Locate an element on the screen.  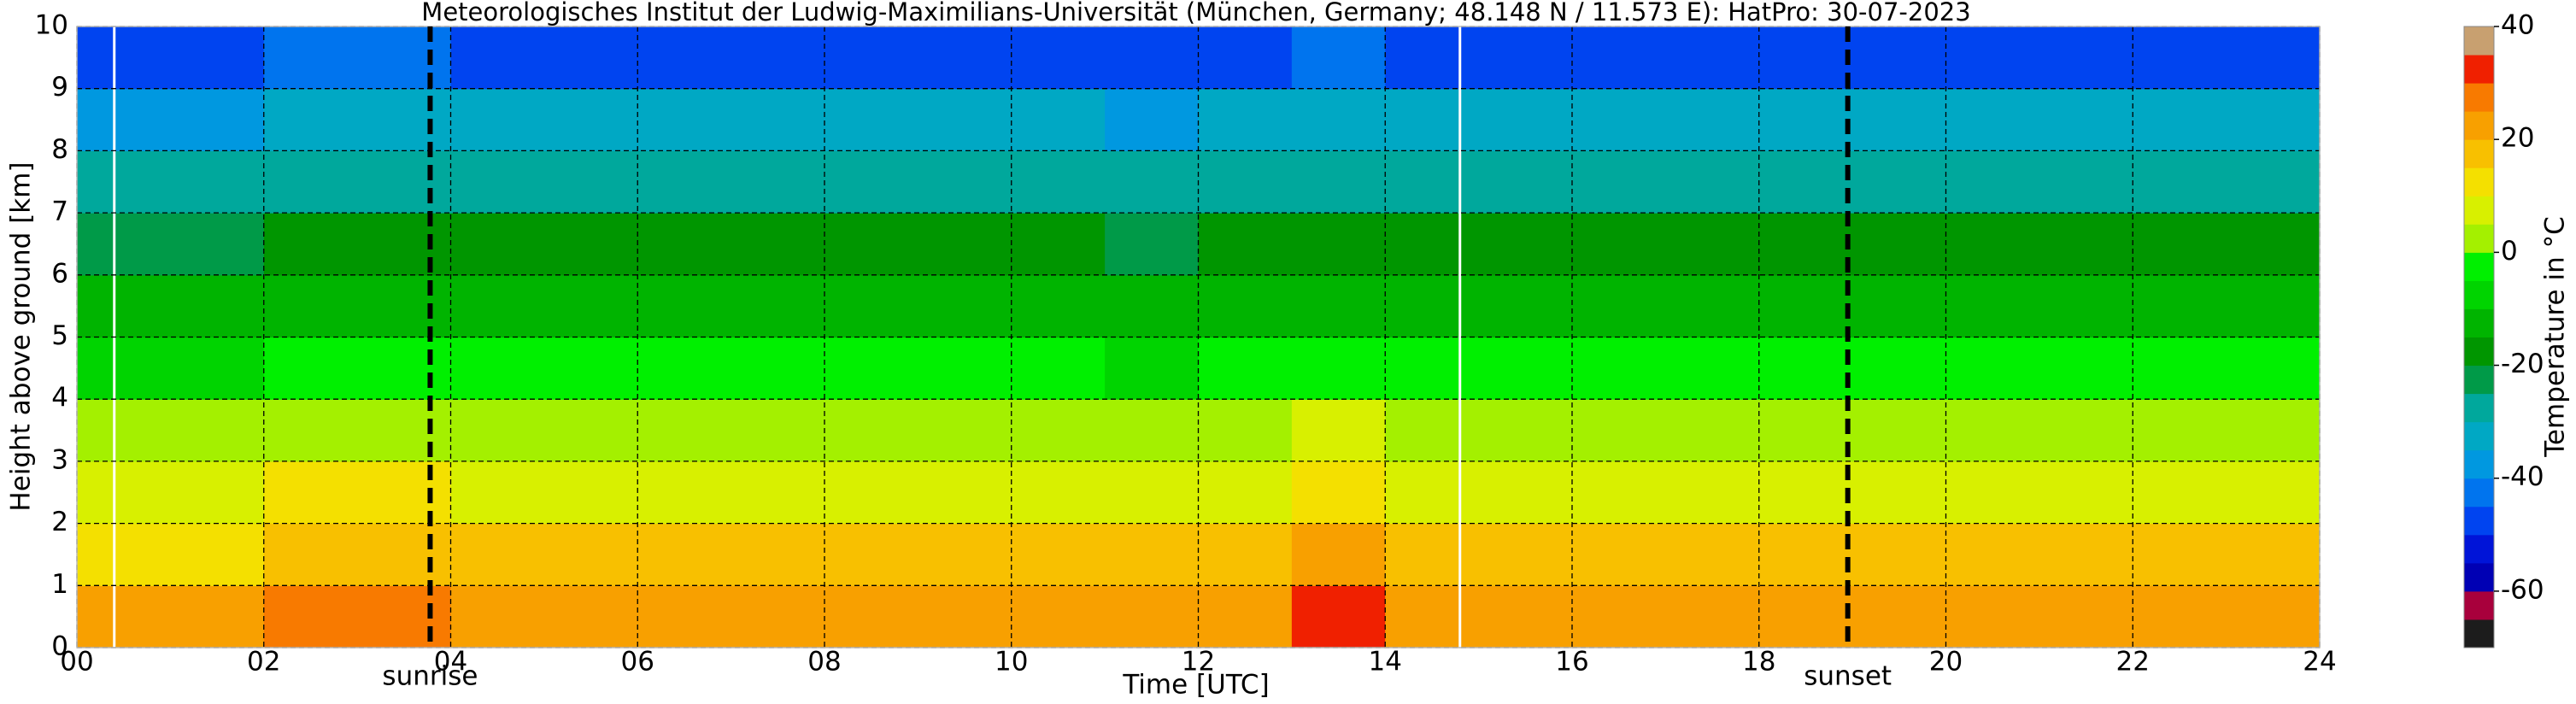
event-label: sunset is located at coordinates (1848, 676).